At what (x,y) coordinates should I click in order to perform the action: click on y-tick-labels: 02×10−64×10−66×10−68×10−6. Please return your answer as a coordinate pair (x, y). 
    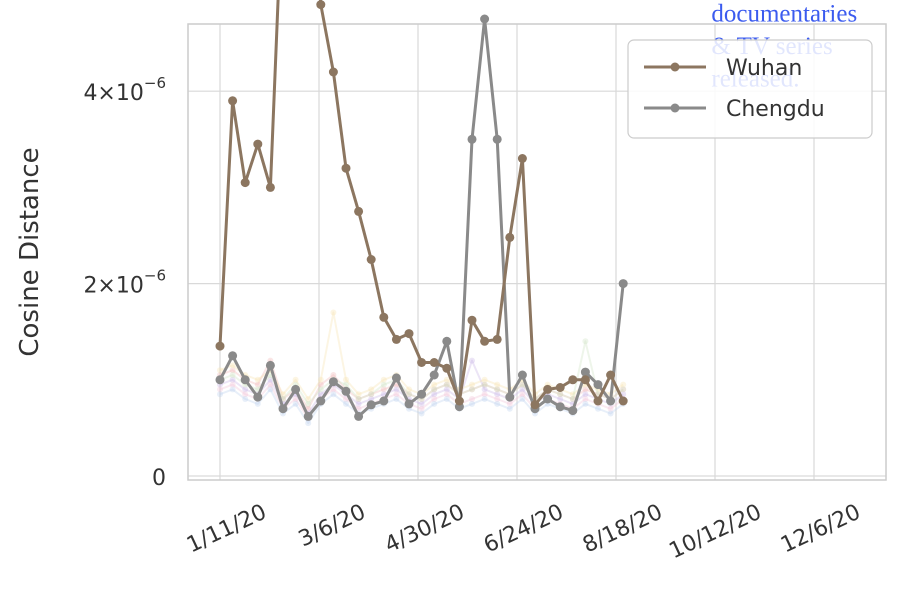
    Looking at the image, I should click on (124, 282).